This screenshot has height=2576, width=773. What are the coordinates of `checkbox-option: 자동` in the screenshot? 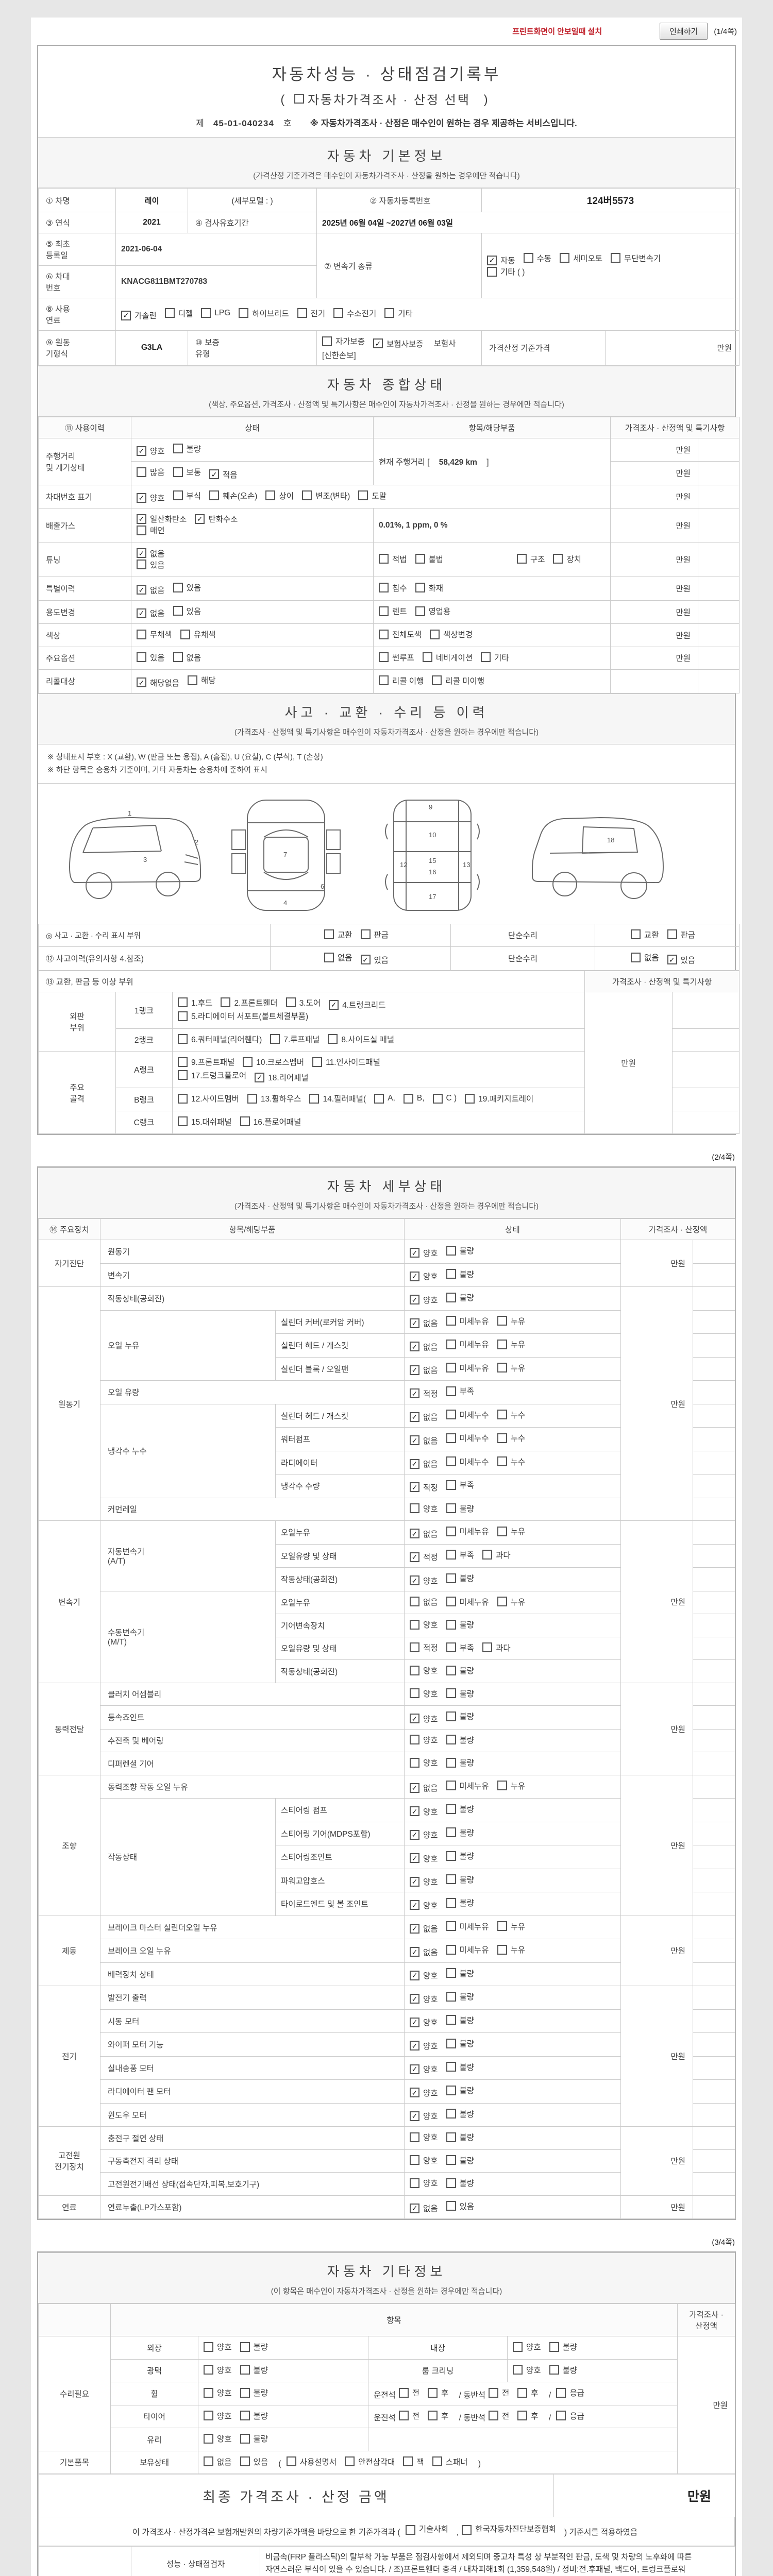 It's located at (501, 260).